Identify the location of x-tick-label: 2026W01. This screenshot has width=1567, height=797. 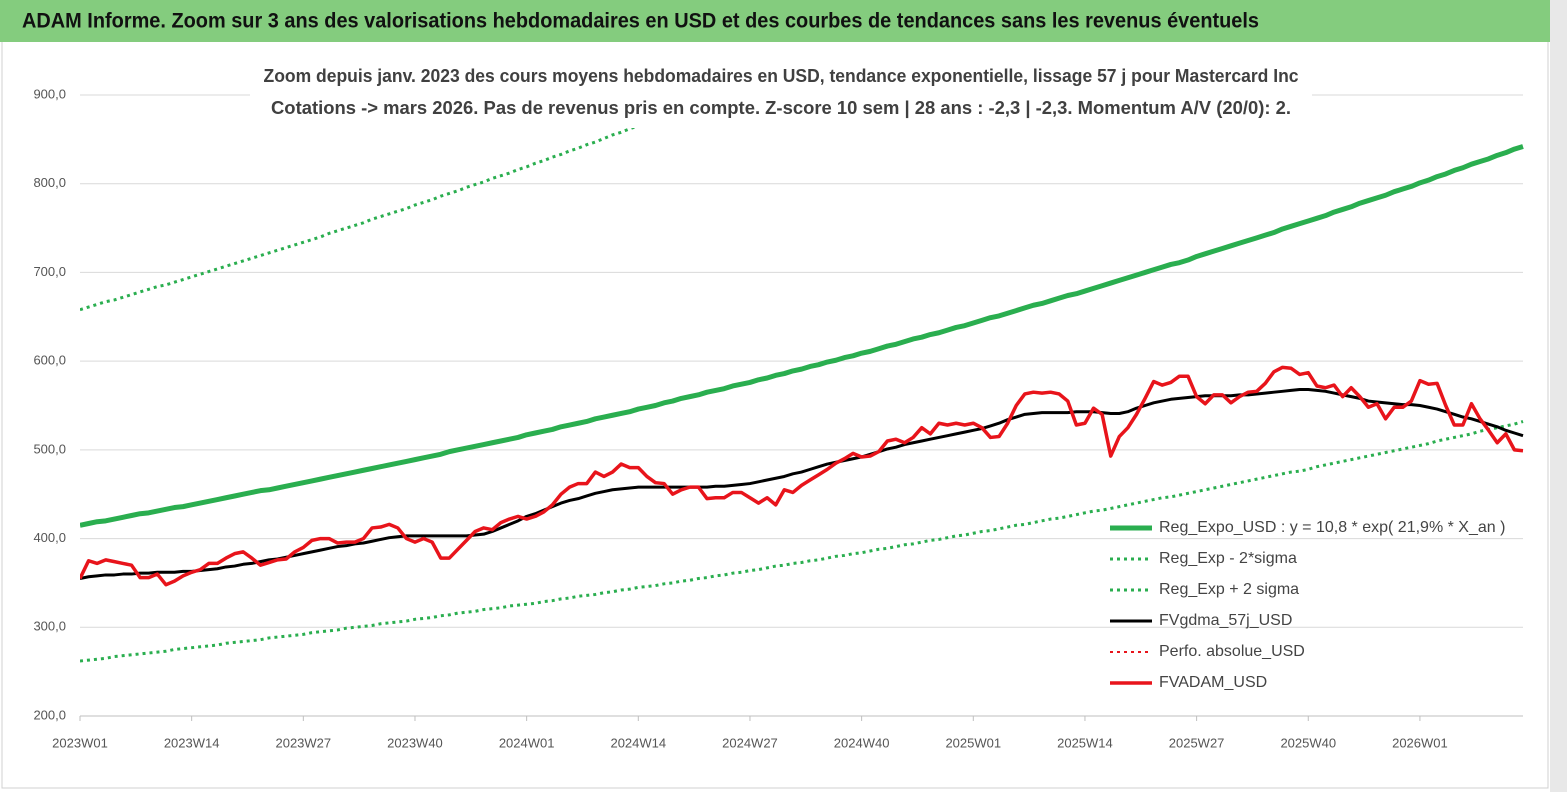
(1420, 742).